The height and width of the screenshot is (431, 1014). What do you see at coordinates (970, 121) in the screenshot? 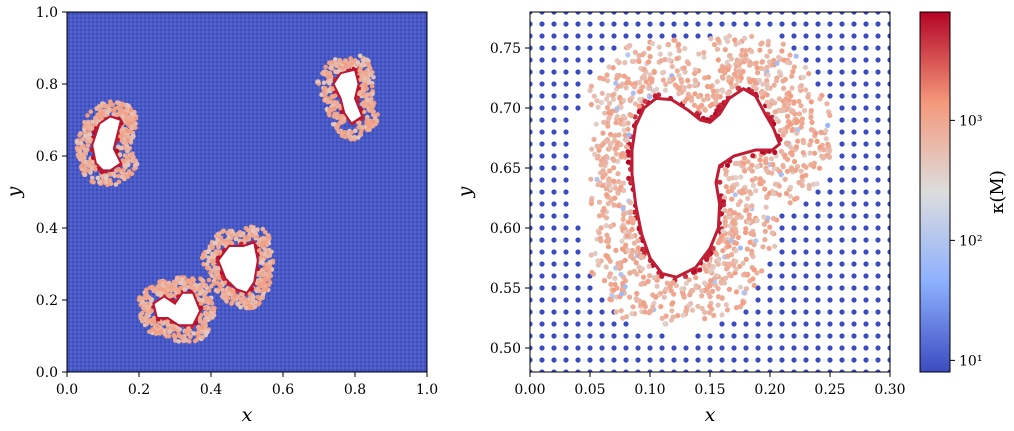
I see `colorbar-tick-label: 10³` at bounding box center [970, 121].